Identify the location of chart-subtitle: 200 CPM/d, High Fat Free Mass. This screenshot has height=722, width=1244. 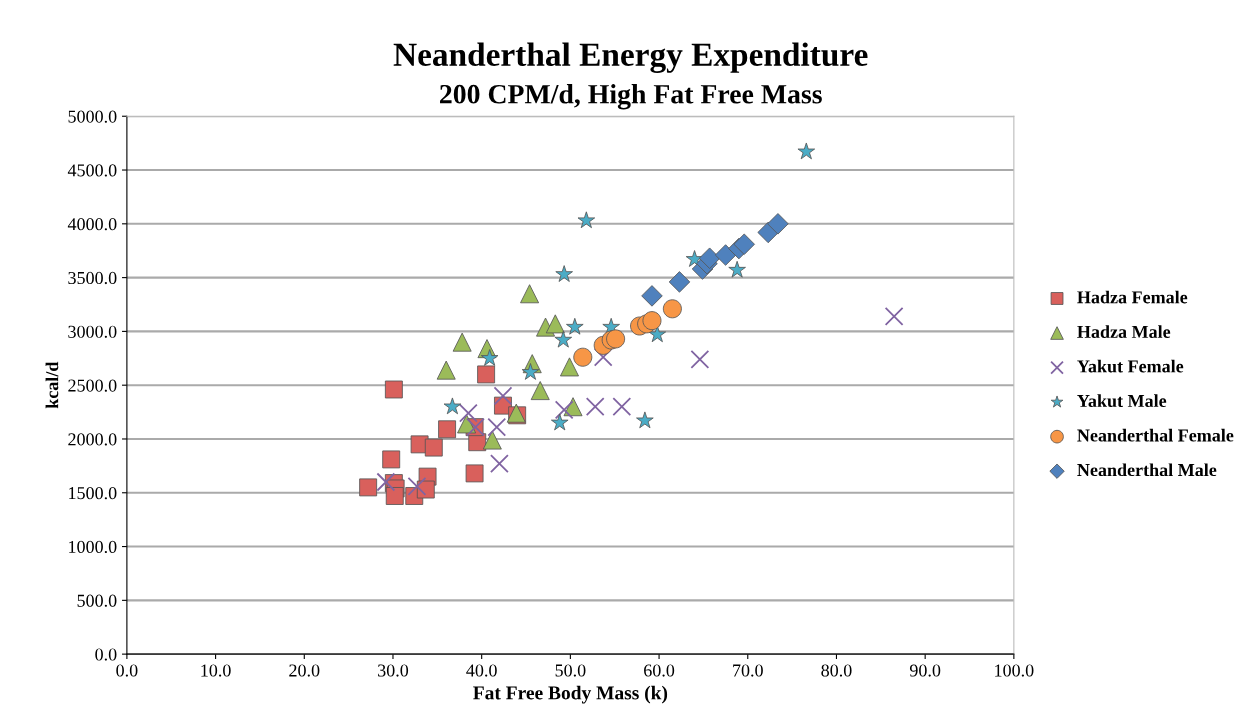
(631, 97).